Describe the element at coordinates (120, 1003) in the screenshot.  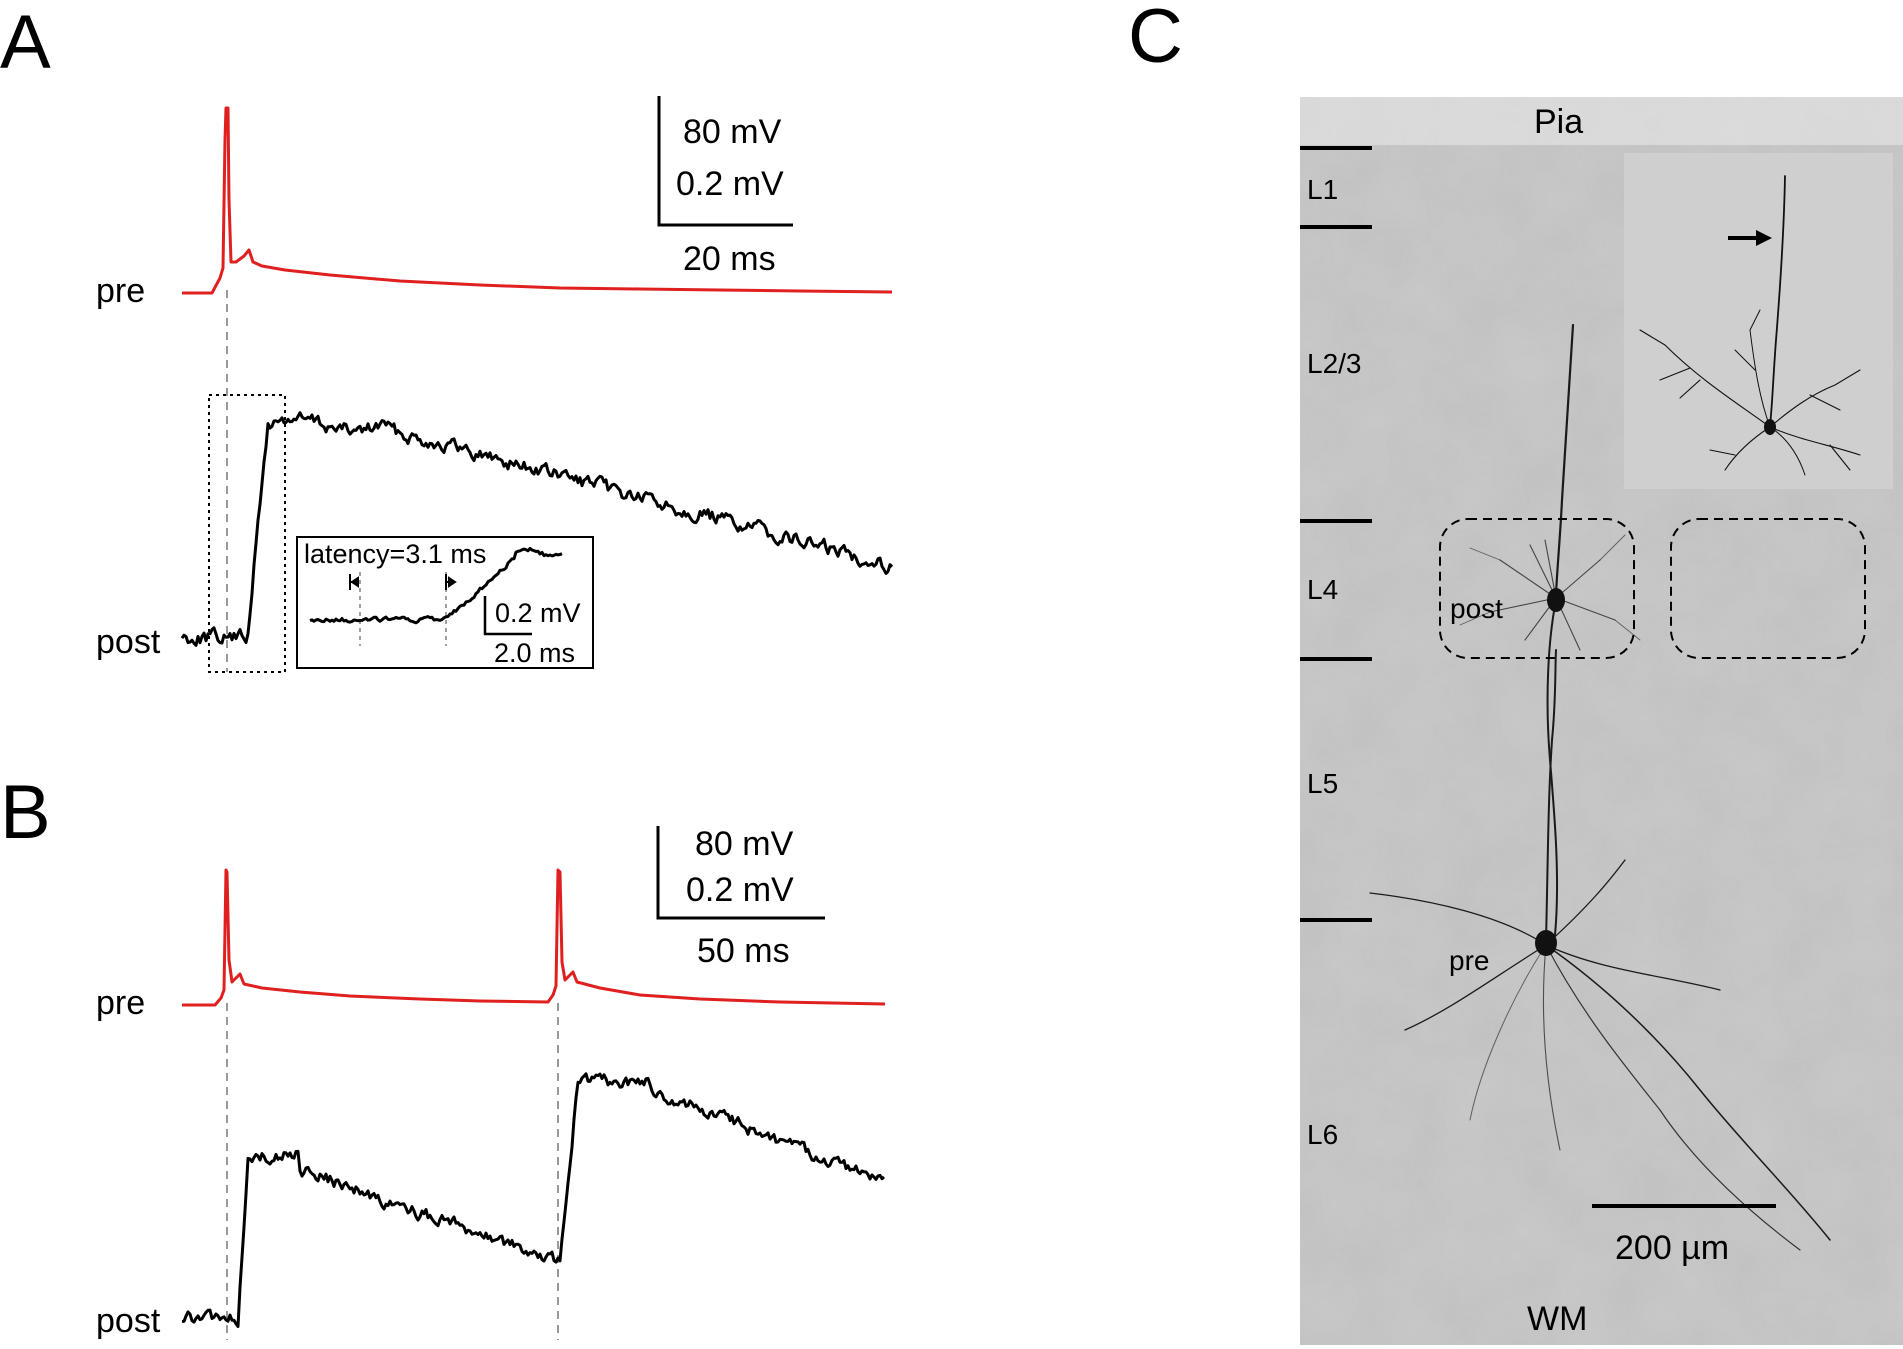
I see `label-pre-b: pre` at that location.